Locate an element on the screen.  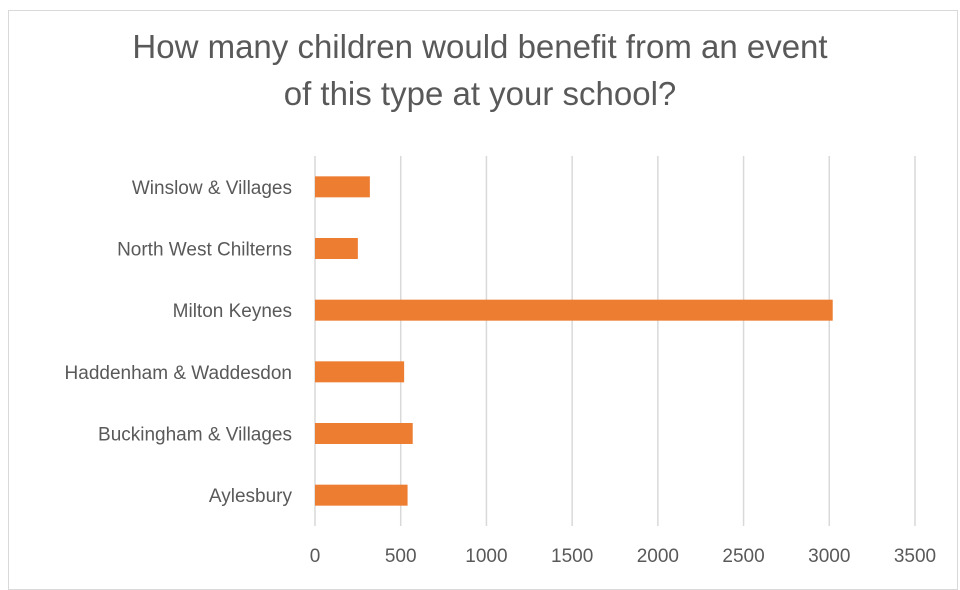
x-tick-label-2000: 2000 is located at coordinates (658, 556).